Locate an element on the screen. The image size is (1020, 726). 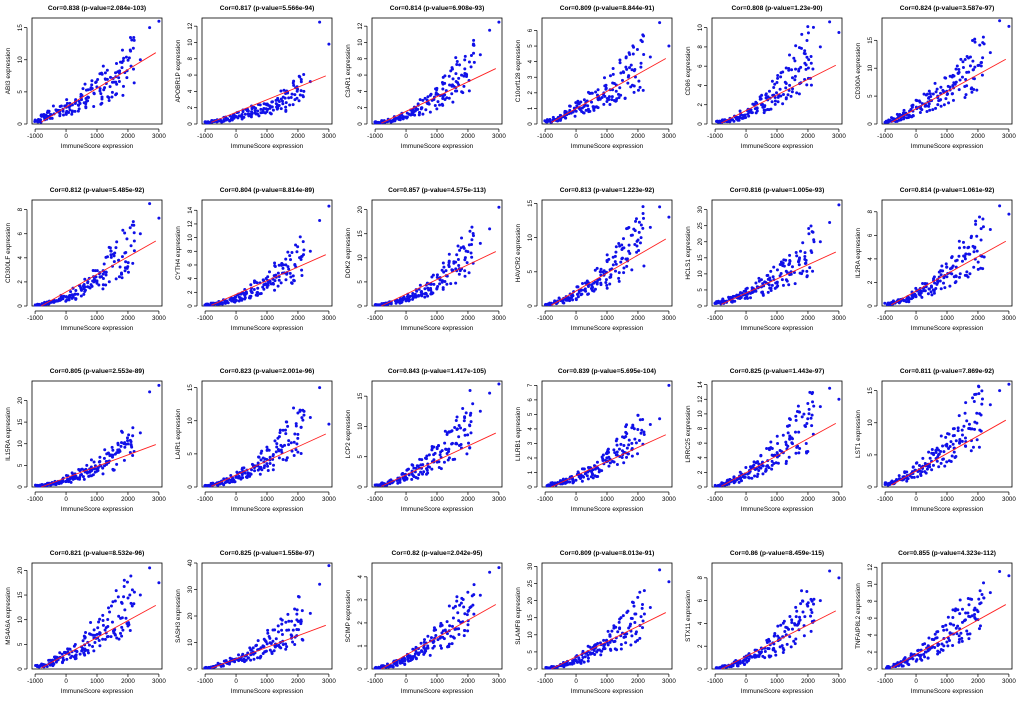
y-tick-label: 25 is located at coordinates (700, 224).